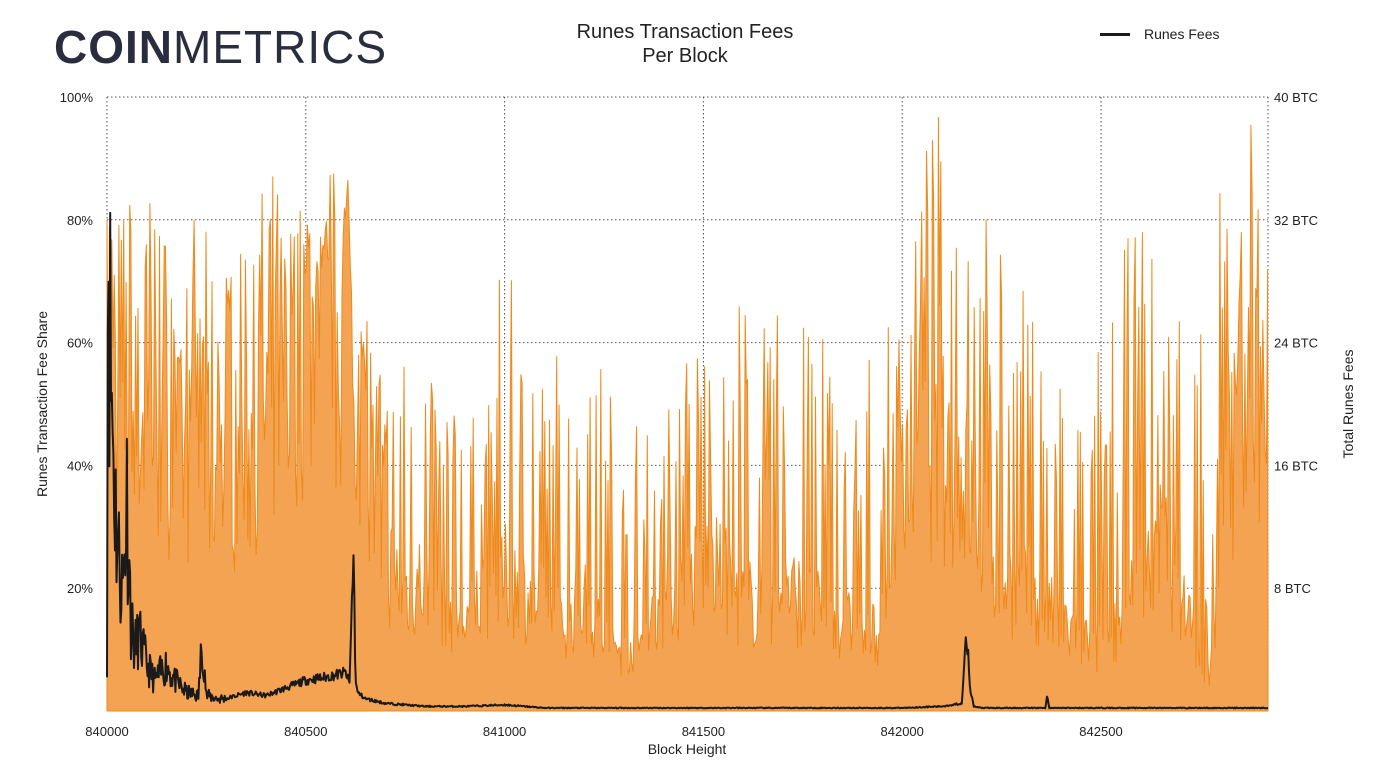  Describe the element at coordinates (504, 731) in the screenshot. I see `x-tick-label: 841000` at that location.